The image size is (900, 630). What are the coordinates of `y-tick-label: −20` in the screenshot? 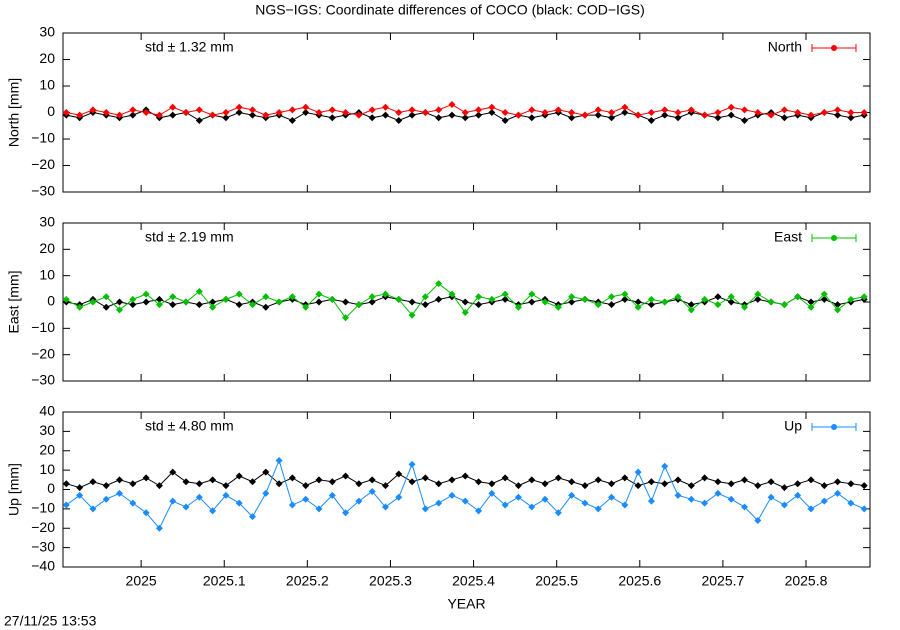 It's located at (43, 353).